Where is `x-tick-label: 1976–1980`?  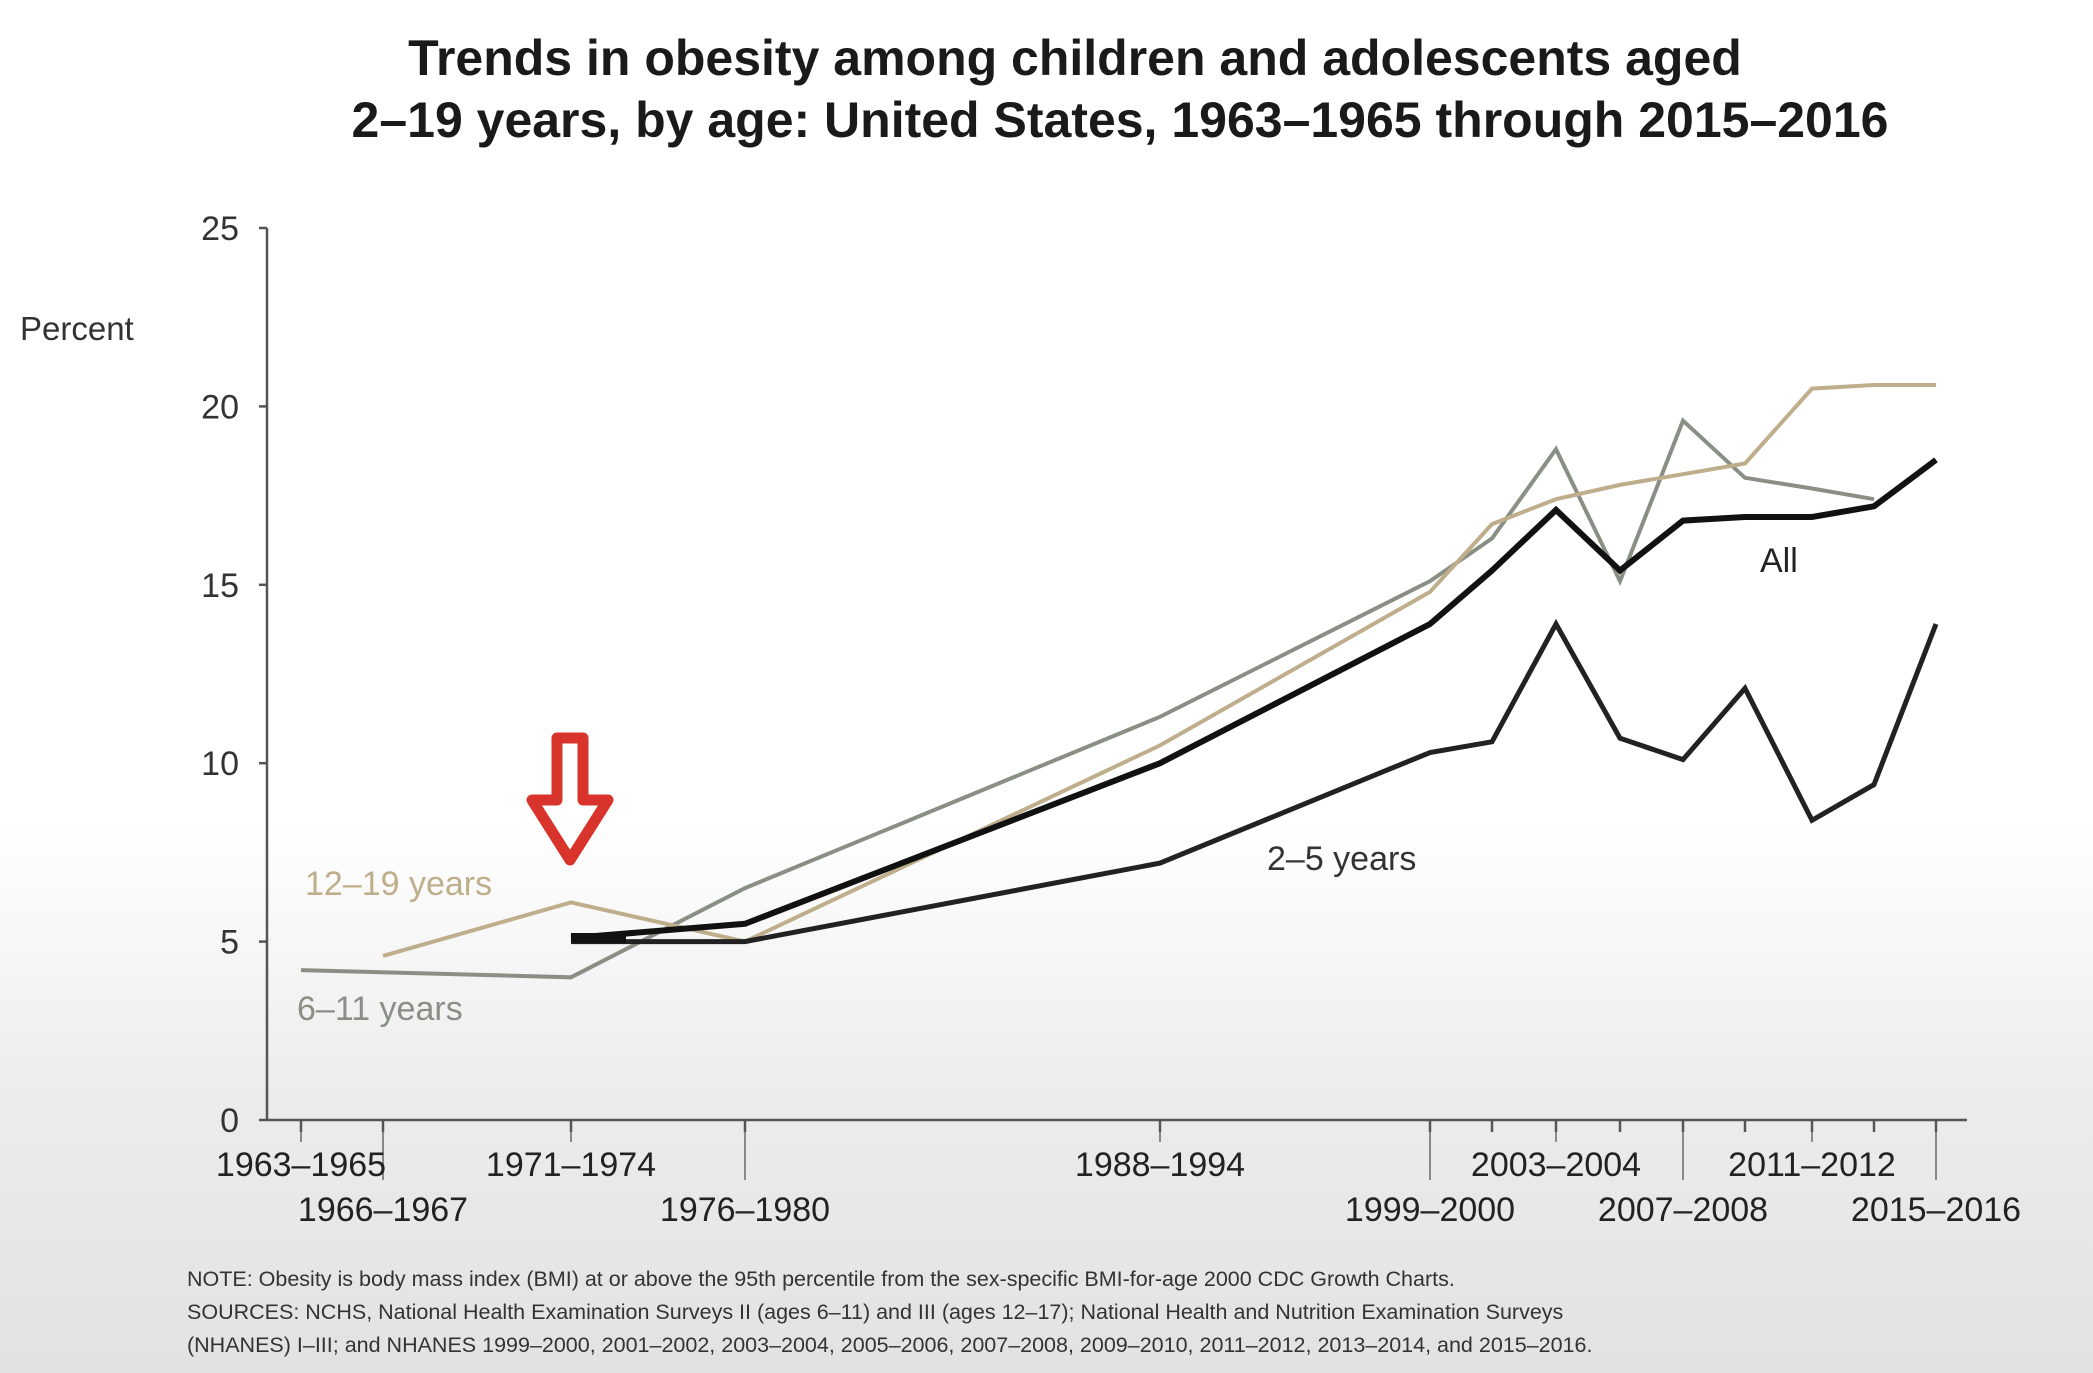
x-tick-label: 1976–1980 is located at coordinates (745, 1210).